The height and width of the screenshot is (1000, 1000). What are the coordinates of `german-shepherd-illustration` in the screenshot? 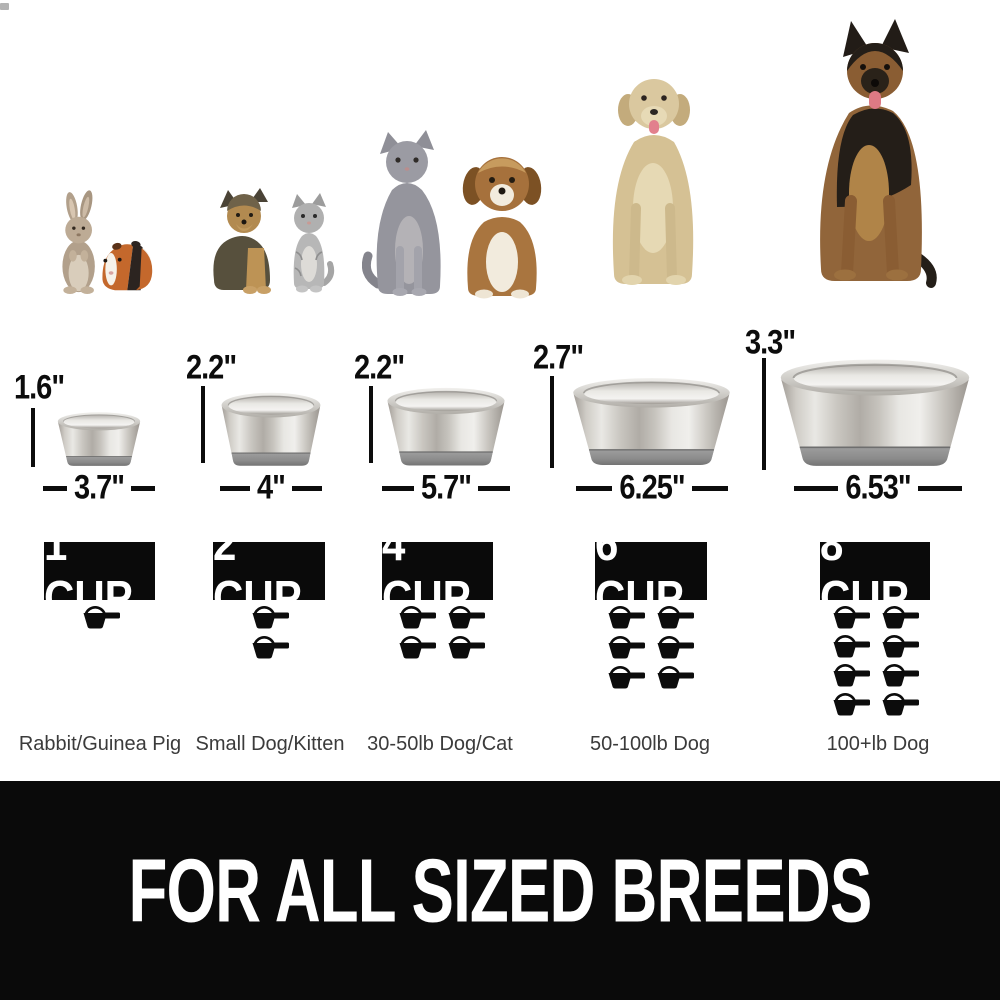 It's located at (878, 153).